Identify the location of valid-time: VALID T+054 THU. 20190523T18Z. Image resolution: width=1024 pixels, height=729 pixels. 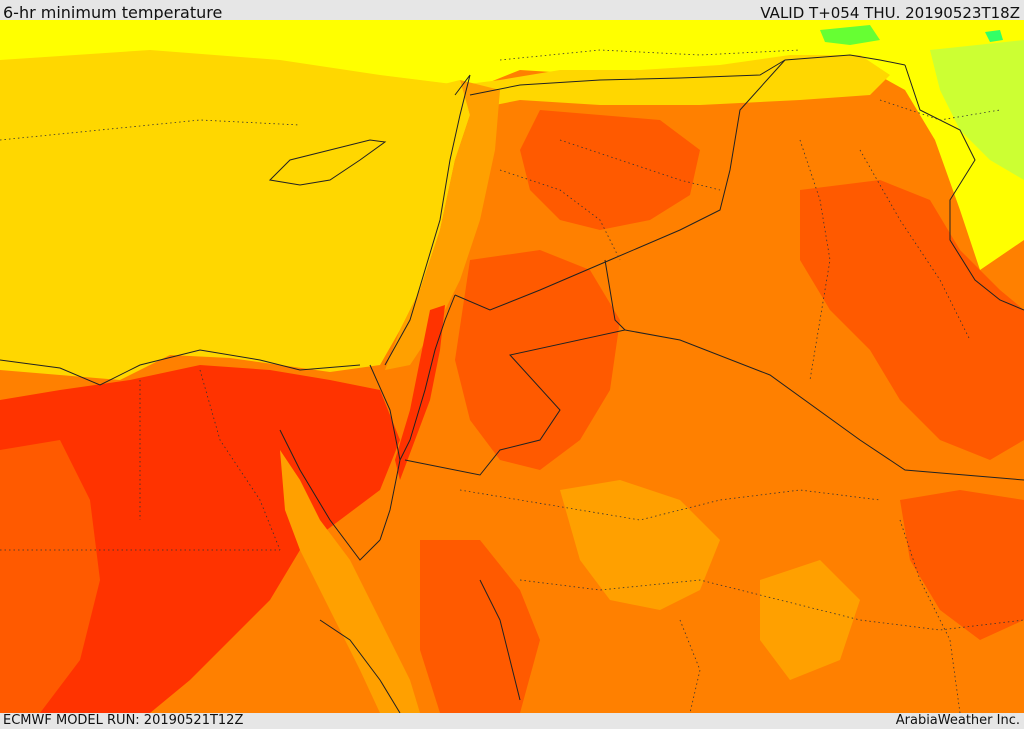
(890, 13).